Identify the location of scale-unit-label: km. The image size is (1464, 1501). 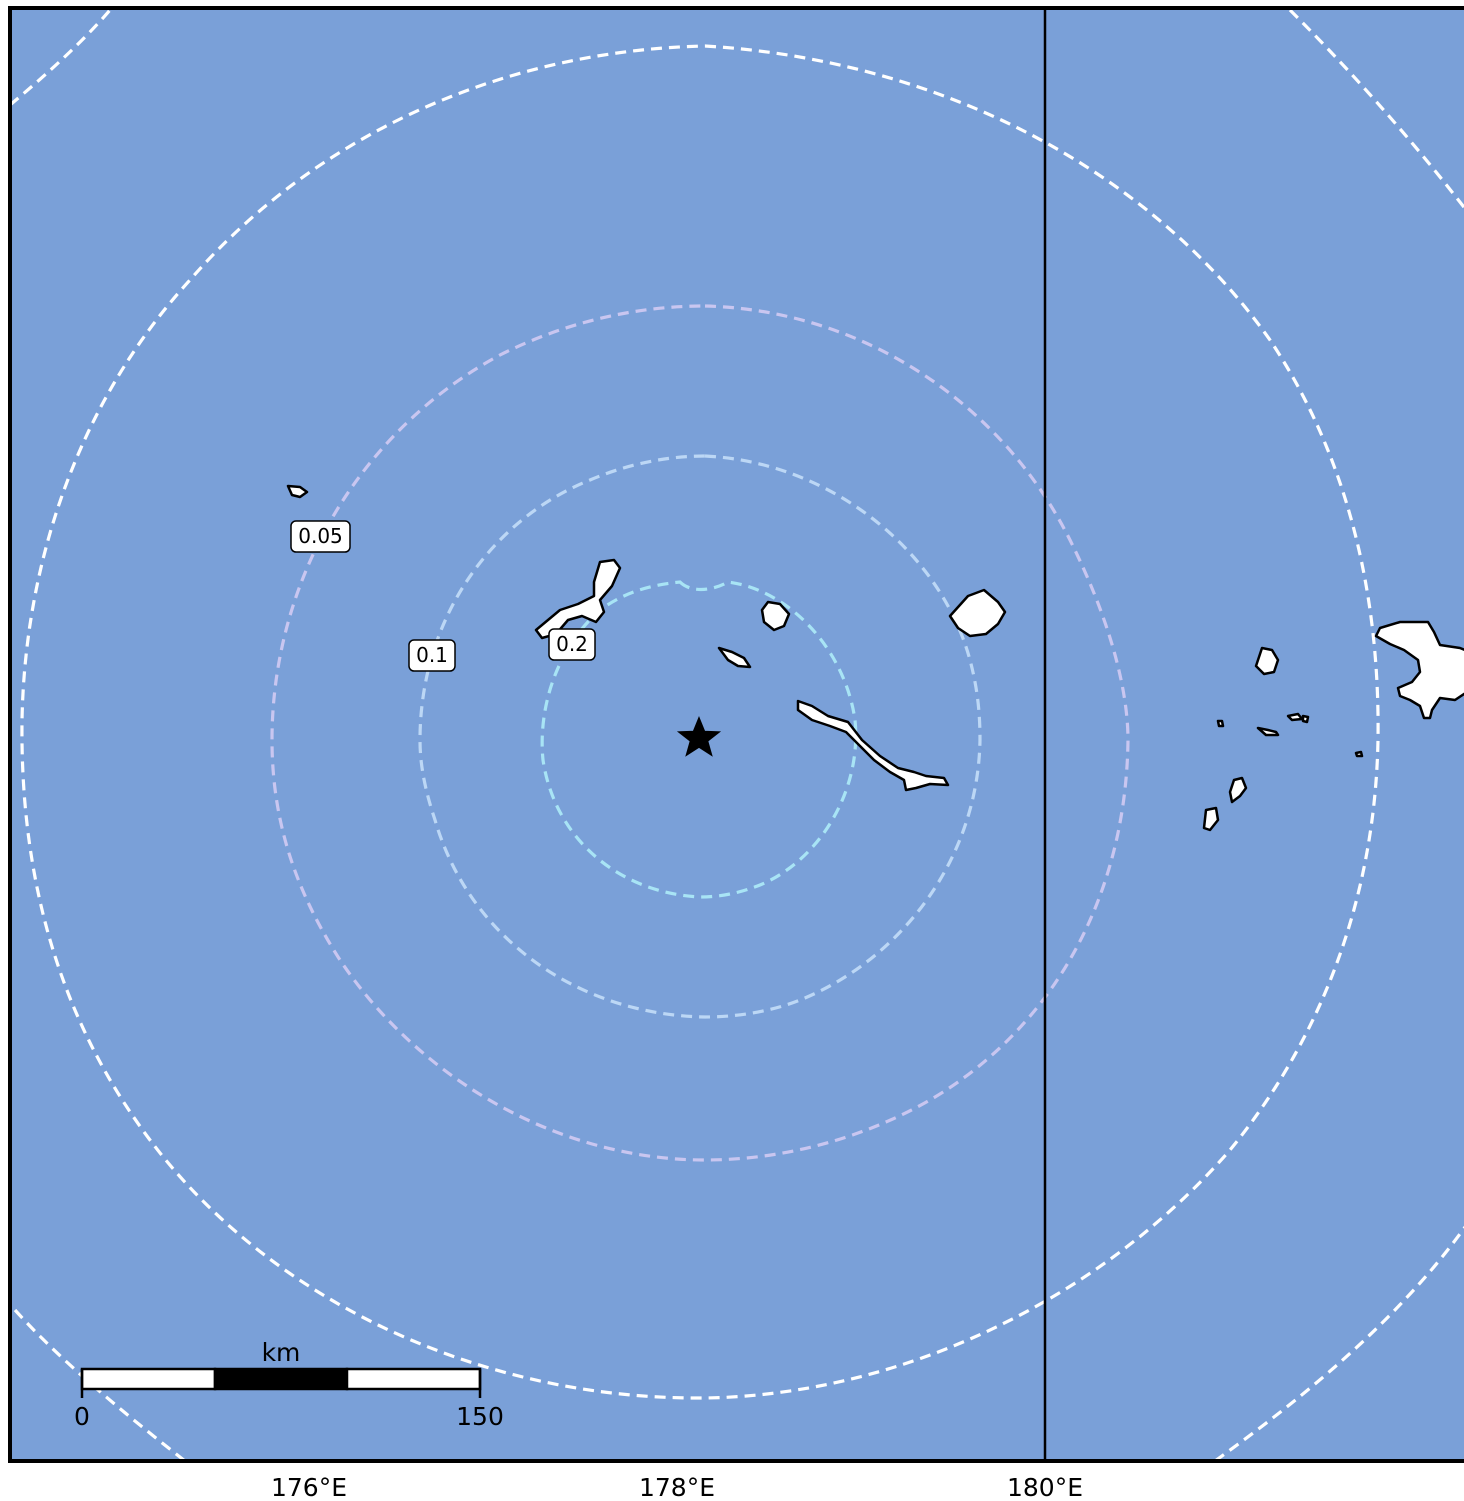
(281, 1352).